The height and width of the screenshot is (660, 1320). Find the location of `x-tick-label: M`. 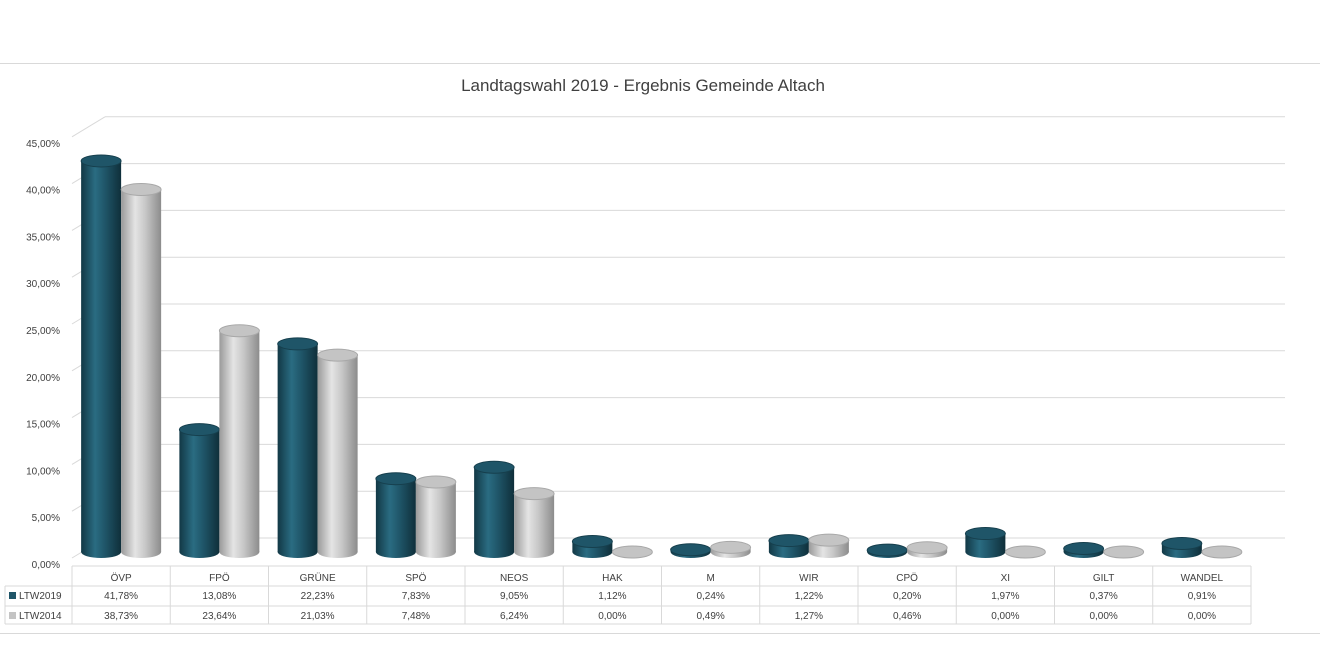

x-tick-label: M is located at coordinates (710, 578).